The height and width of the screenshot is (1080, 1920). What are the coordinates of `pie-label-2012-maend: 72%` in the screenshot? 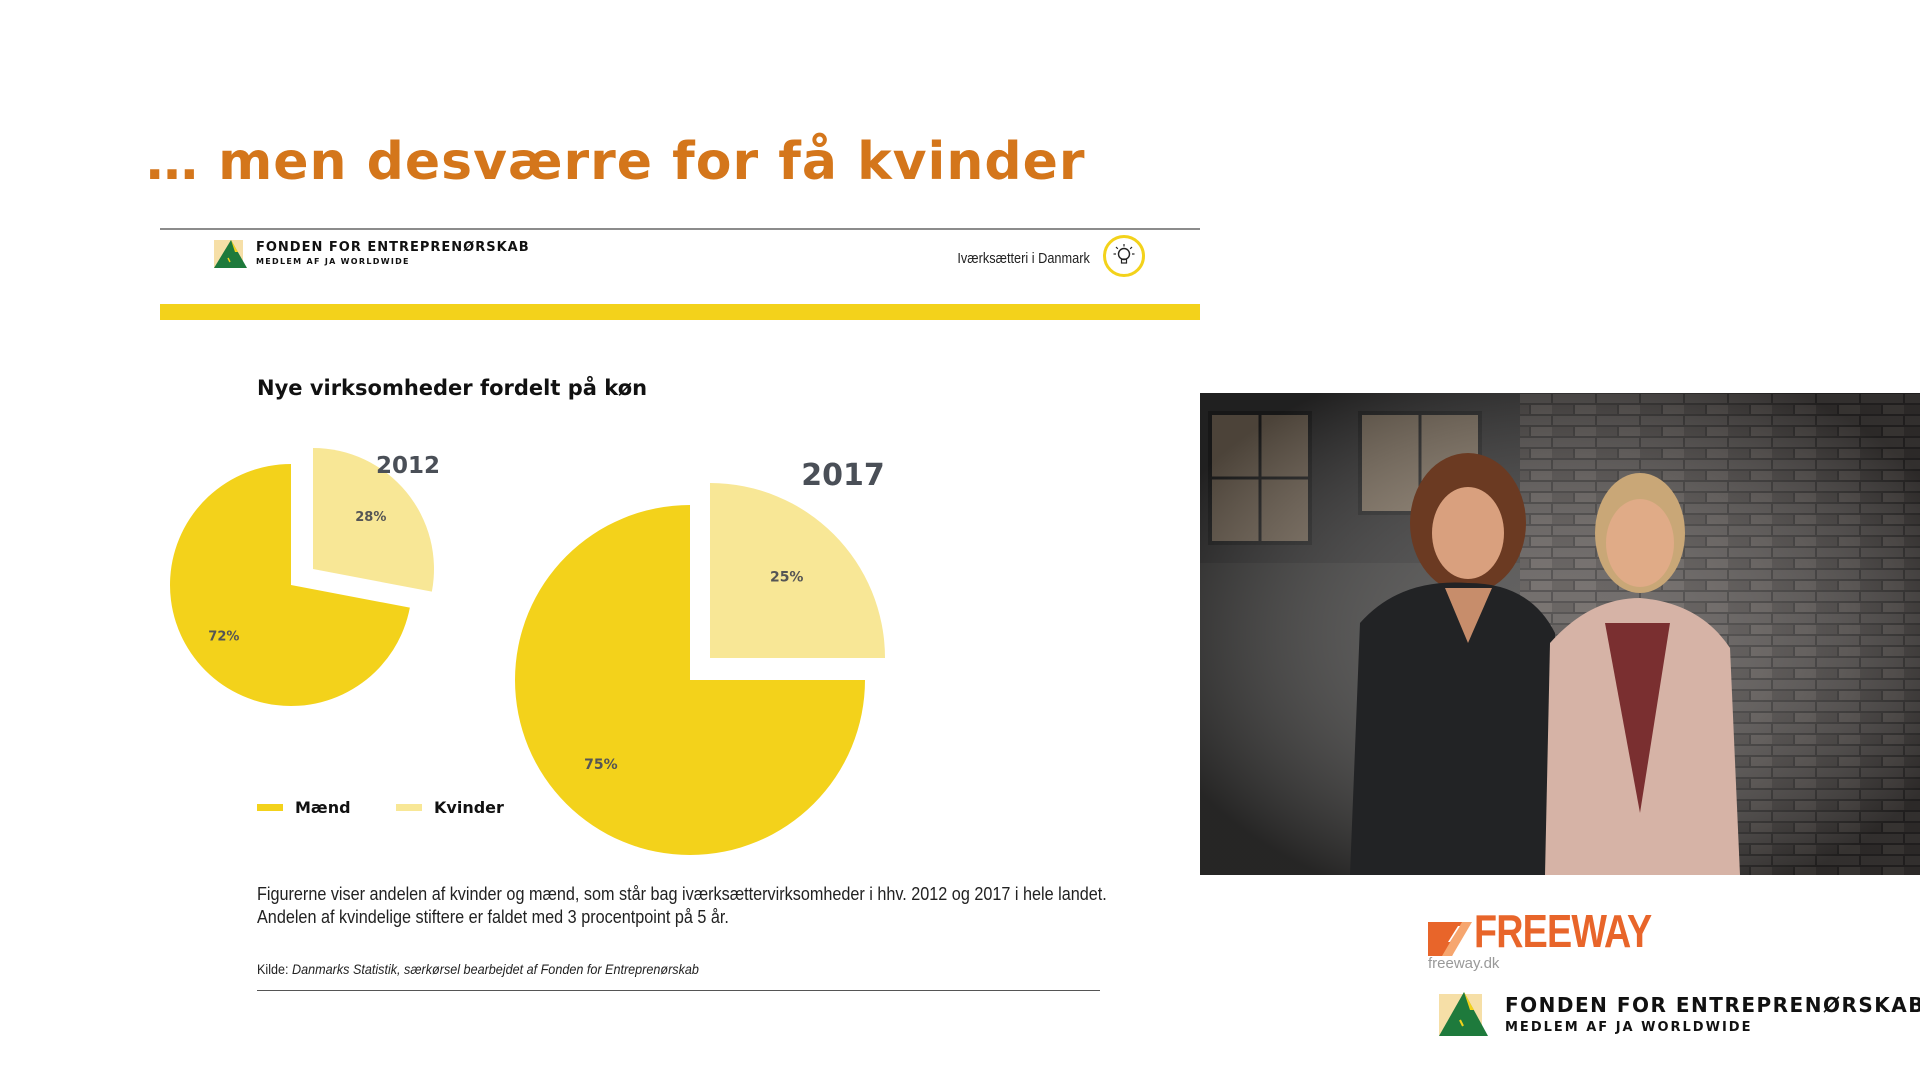 It's located at (223, 637).